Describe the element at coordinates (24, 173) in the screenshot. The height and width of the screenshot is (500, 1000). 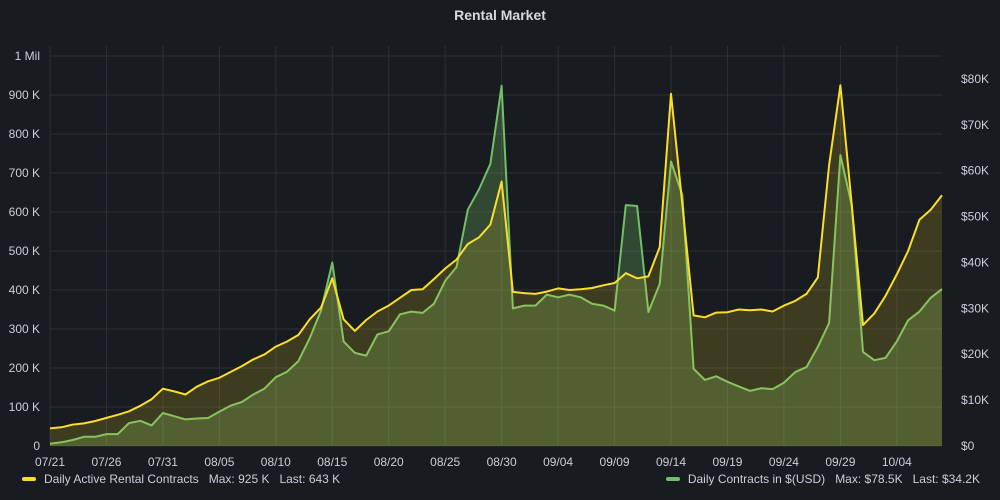
I see `y-left-tick-label: 700 K` at that location.